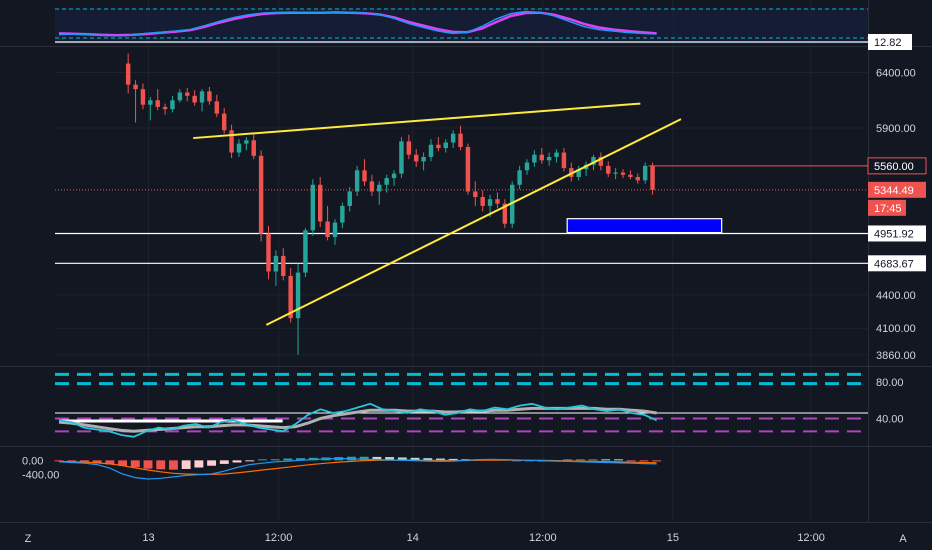 The image size is (932, 550). I want to click on price-badge-label: 4951.92, so click(894, 234).